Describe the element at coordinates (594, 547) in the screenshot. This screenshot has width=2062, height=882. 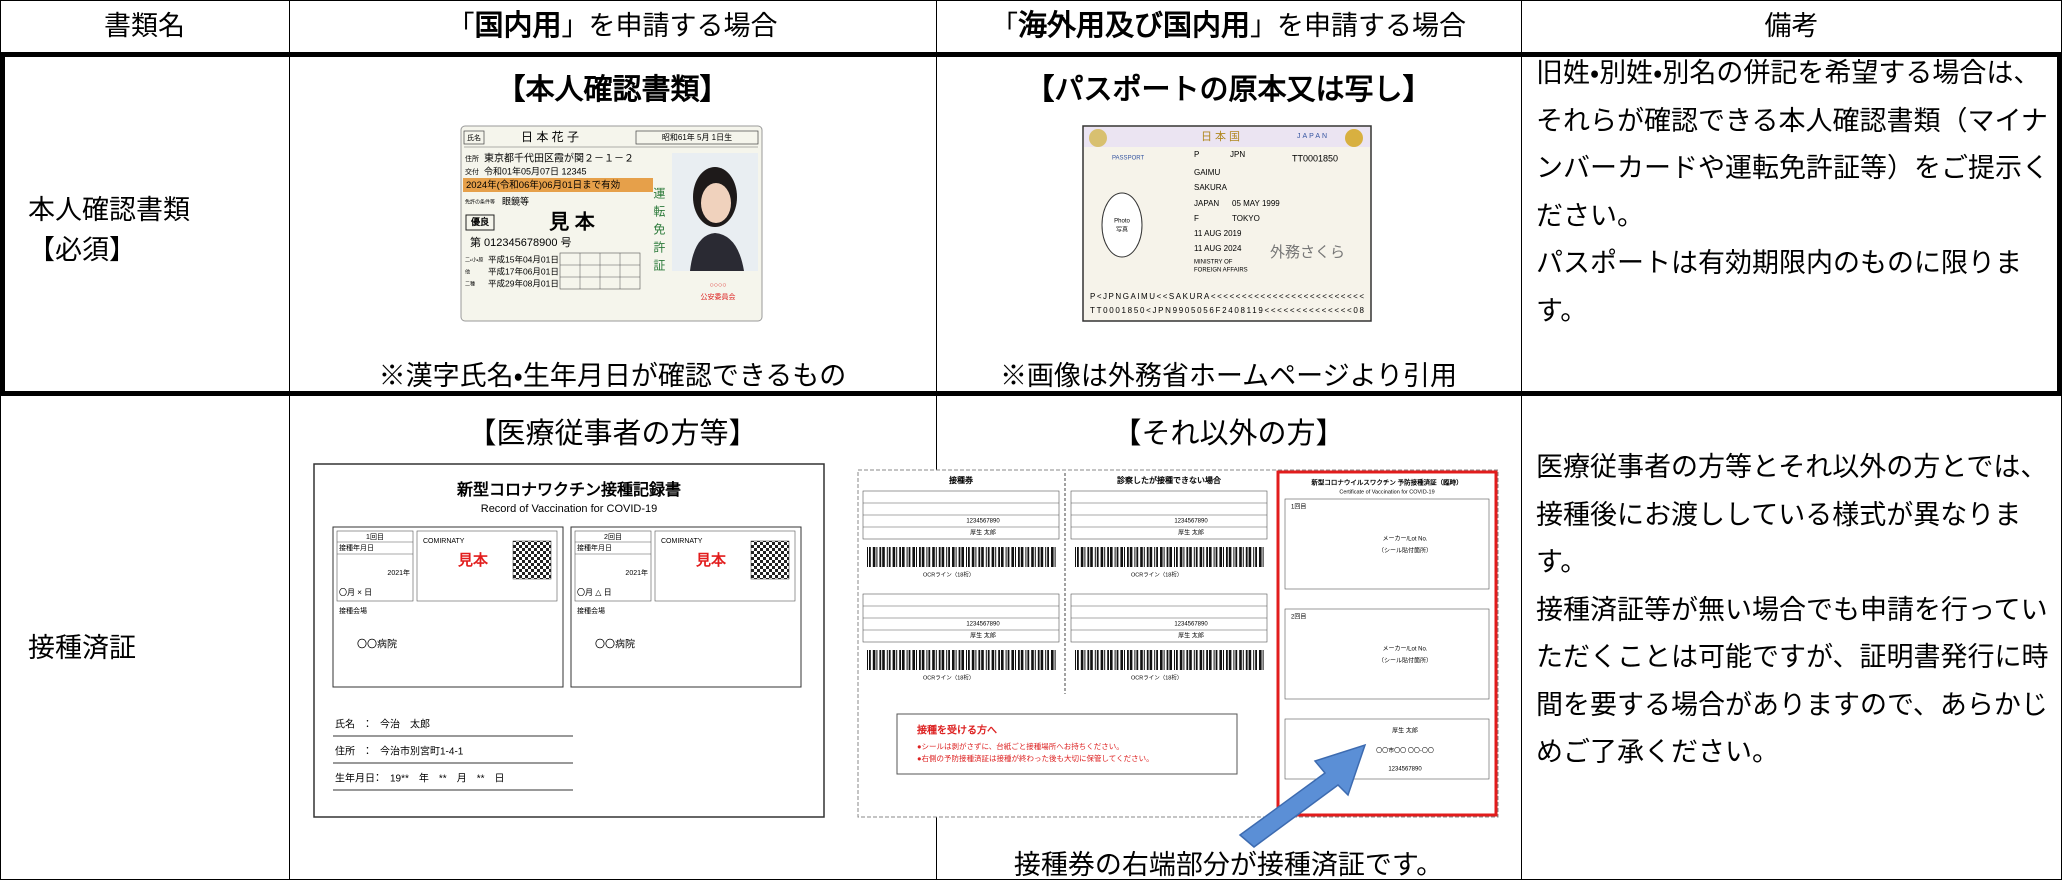
I see `date-label: 接種年月日` at that location.